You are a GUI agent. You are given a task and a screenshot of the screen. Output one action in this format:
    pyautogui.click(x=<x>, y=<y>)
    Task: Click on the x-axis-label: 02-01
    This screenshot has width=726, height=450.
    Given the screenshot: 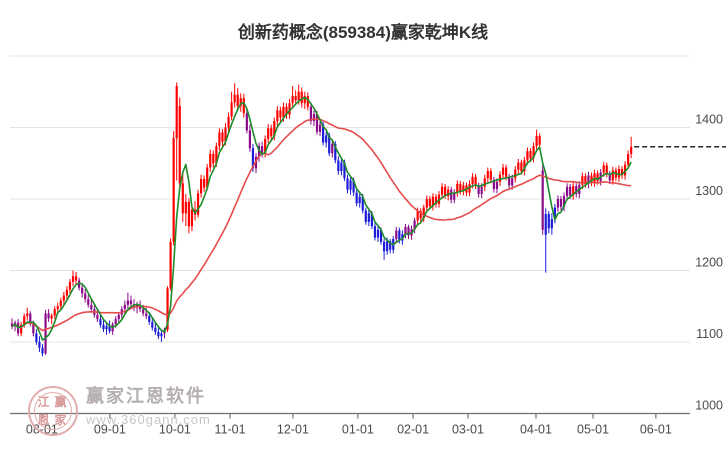 What is the action you would take?
    pyautogui.click(x=413, y=430)
    